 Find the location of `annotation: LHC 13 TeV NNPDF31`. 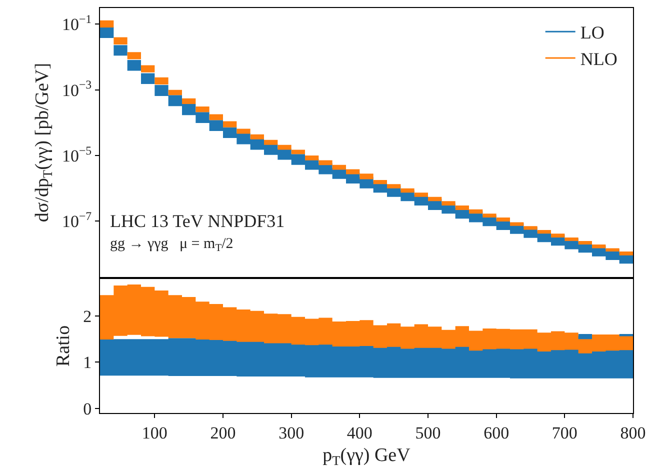

annotation: LHC 13 TeV NNPDF31 is located at coordinates (197, 221).